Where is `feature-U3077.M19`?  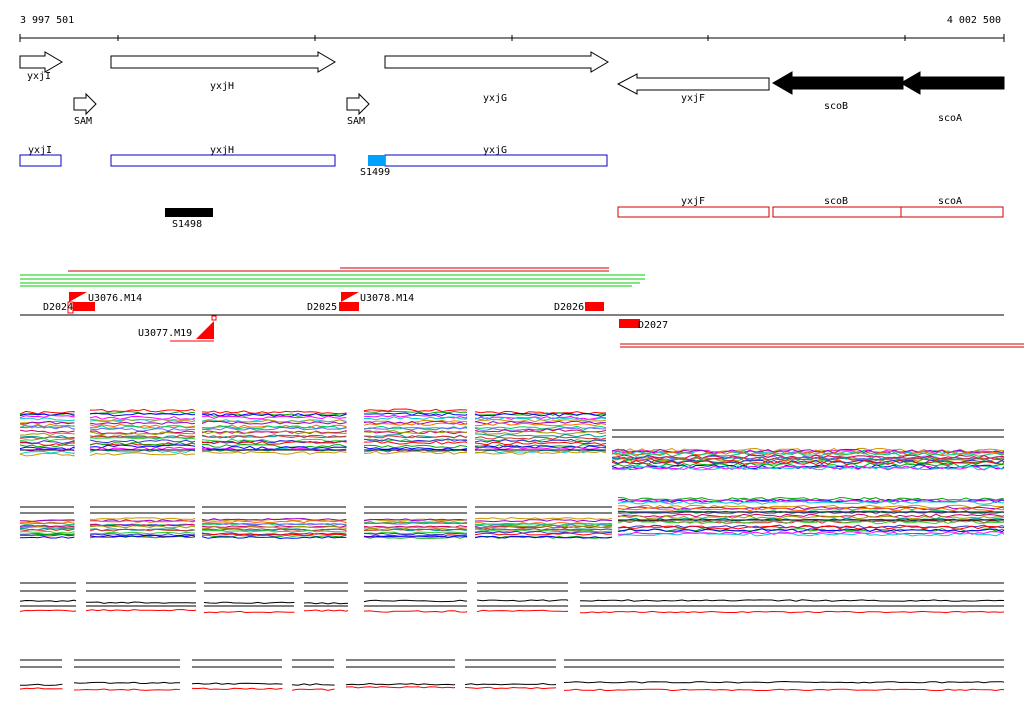
feature-U3077.M19 is located at coordinates (205, 330).